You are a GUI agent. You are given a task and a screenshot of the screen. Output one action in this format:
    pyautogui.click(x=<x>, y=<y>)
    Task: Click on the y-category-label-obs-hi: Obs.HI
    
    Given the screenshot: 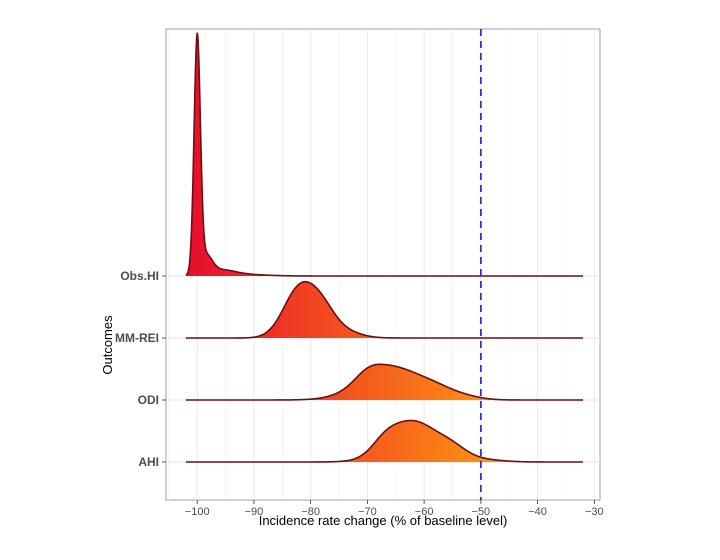 What is the action you would take?
    pyautogui.click(x=139, y=276)
    